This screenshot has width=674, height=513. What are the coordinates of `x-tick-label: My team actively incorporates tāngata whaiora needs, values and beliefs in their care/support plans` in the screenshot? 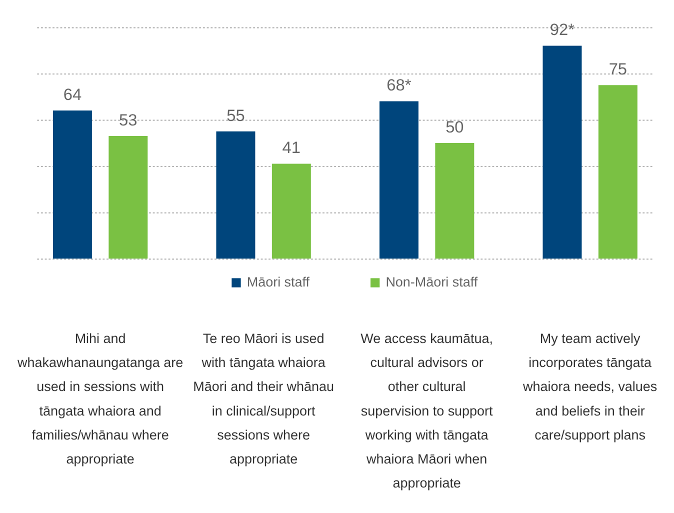 It's located at (590, 386).